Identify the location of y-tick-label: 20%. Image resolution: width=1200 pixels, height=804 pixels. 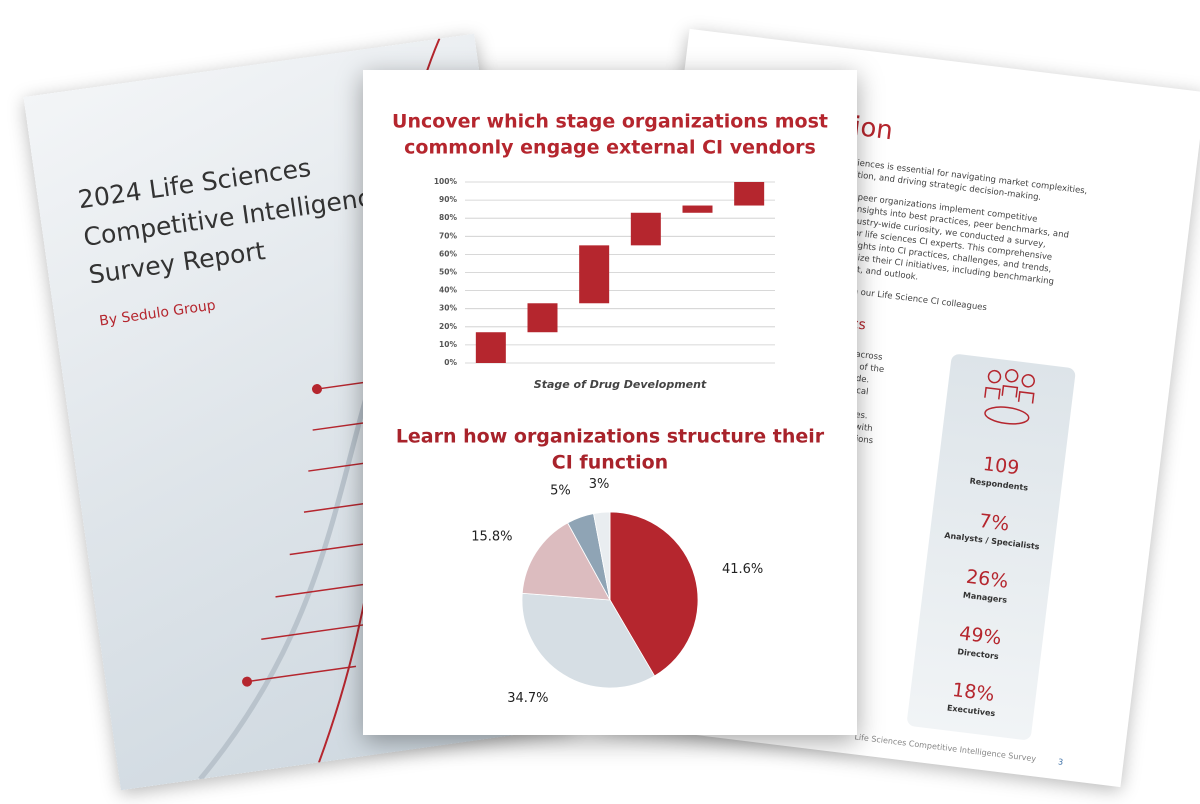
(448, 326).